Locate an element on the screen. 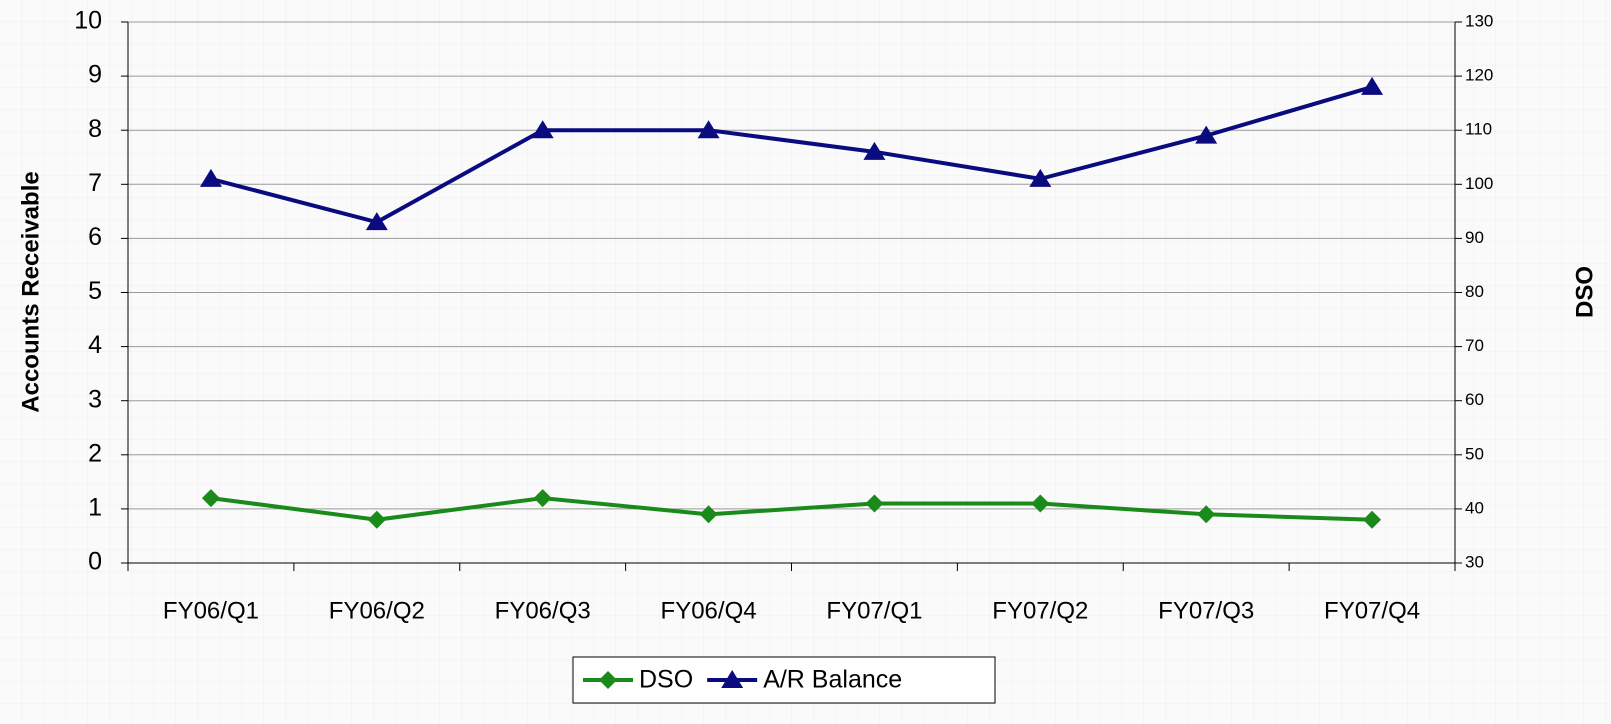 The image size is (1611, 724). x-tick-label: FY06/Q4 is located at coordinates (709, 610).